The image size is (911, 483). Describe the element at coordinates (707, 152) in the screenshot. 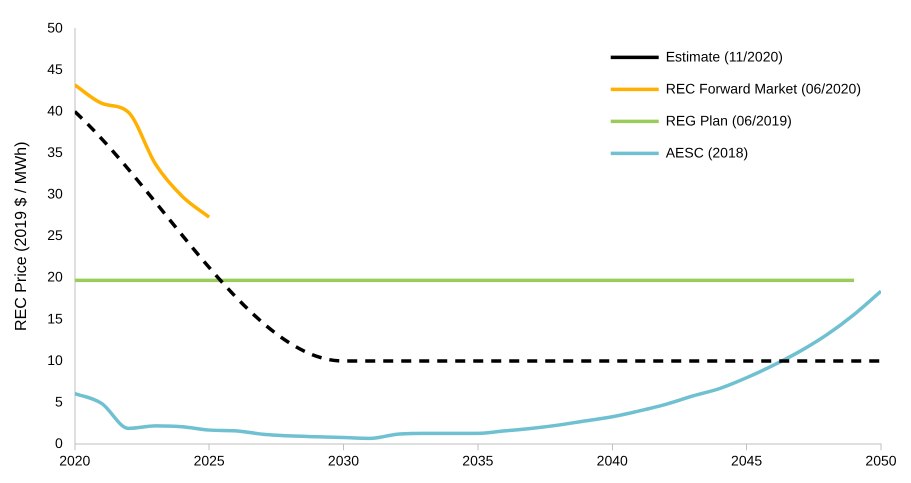

I see `legend-label: AESC (2018)` at that location.